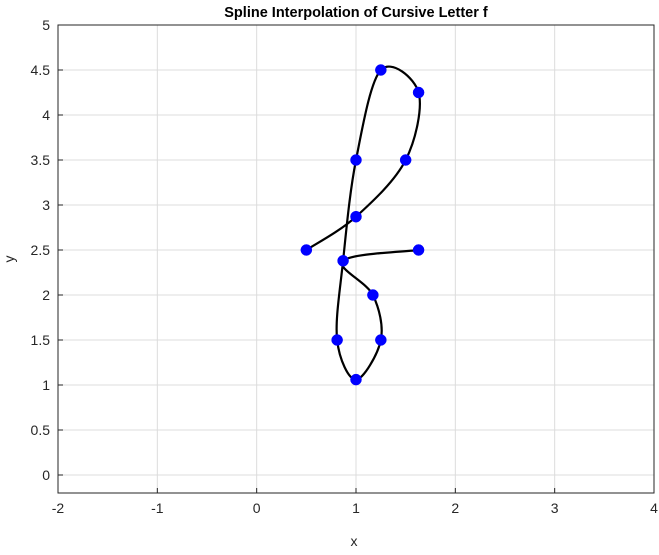  I want to click on y-tick-label: 1, so click(46, 385).